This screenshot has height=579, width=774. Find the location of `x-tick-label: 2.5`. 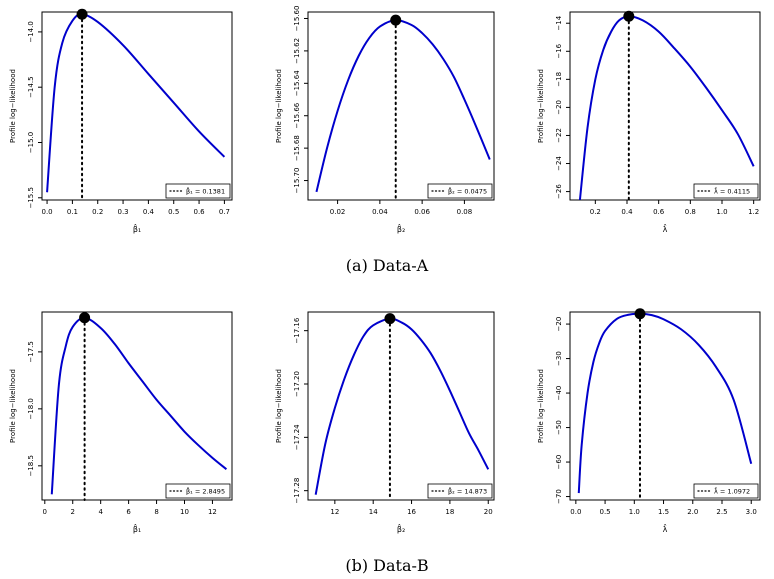

x-tick-label: 2.5 is located at coordinates (721, 512).